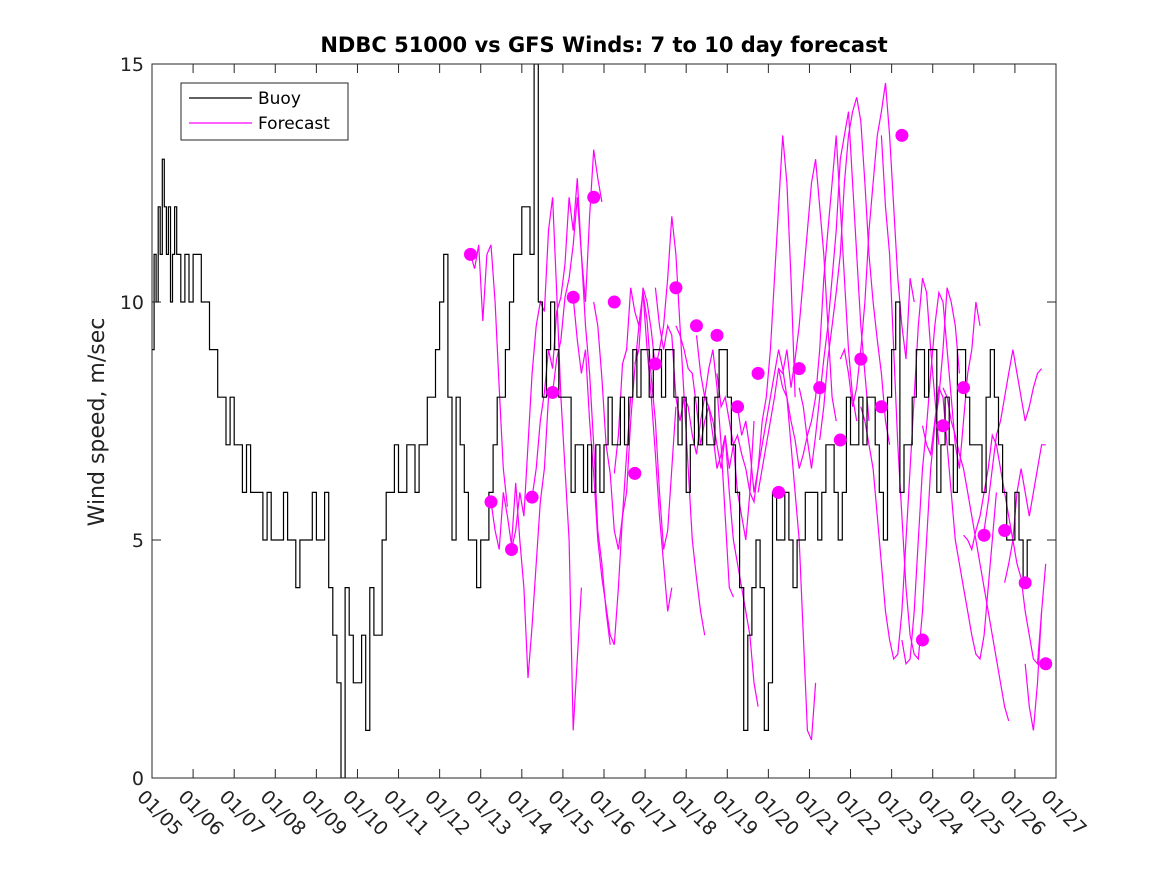  I want to click on x-tick-label-20: 01/25, so click(981, 813).